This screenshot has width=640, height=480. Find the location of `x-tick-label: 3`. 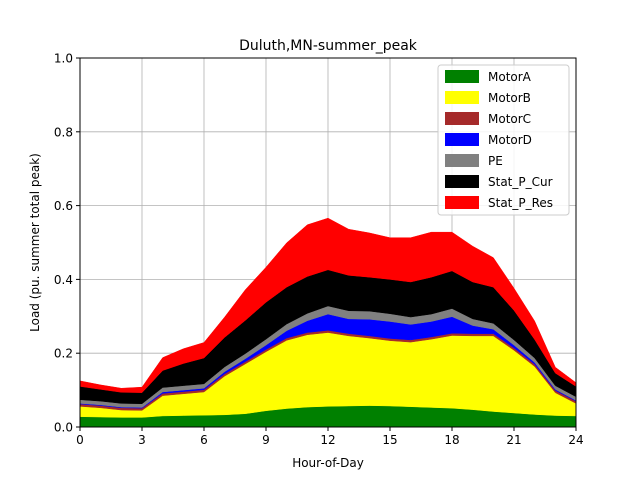

x-tick-label: 3 is located at coordinates (142, 440).